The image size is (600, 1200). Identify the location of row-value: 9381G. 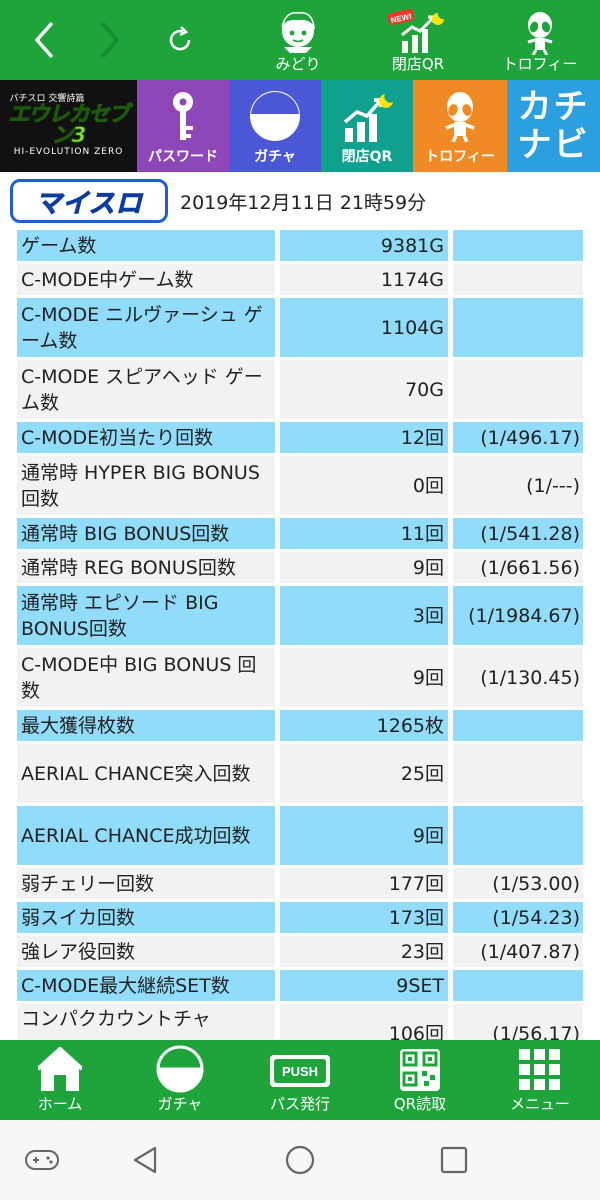
(364, 245).